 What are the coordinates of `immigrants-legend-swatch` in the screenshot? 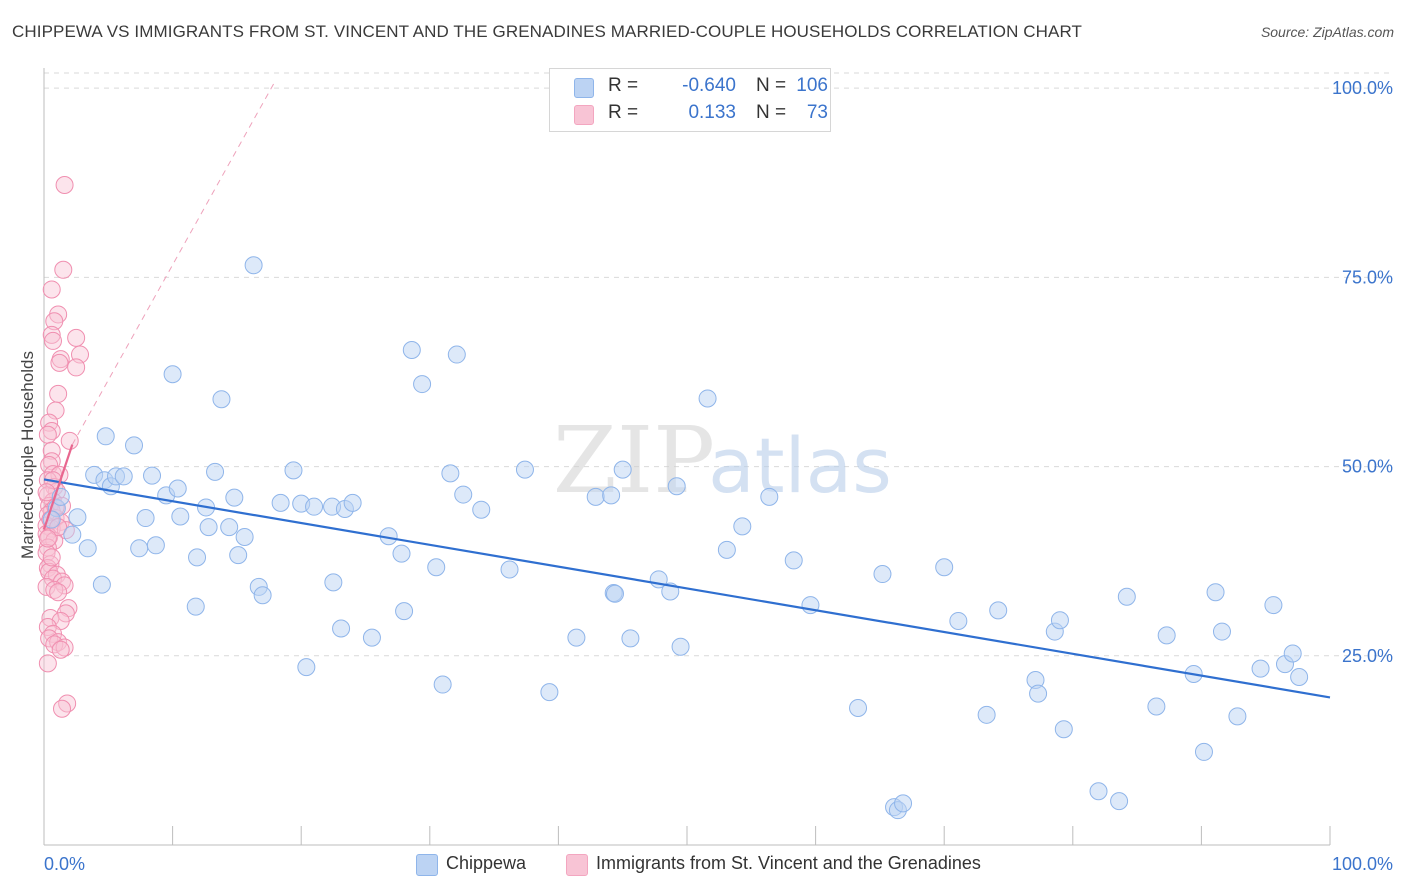 It's located at (577, 865).